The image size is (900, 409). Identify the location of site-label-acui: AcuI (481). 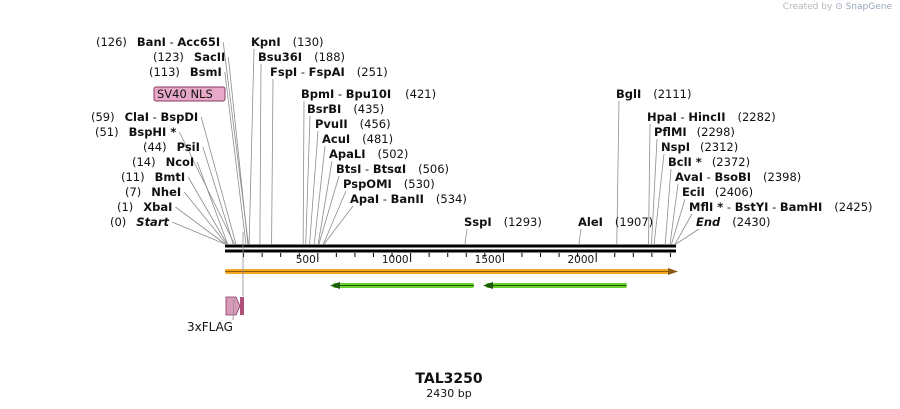
(357, 139).